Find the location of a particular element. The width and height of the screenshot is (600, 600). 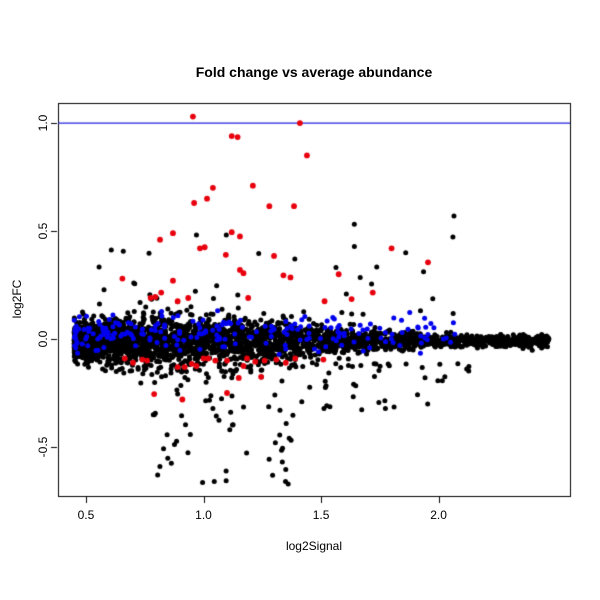

x-tick-label: 1.5 is located at coordinates (321, 515).